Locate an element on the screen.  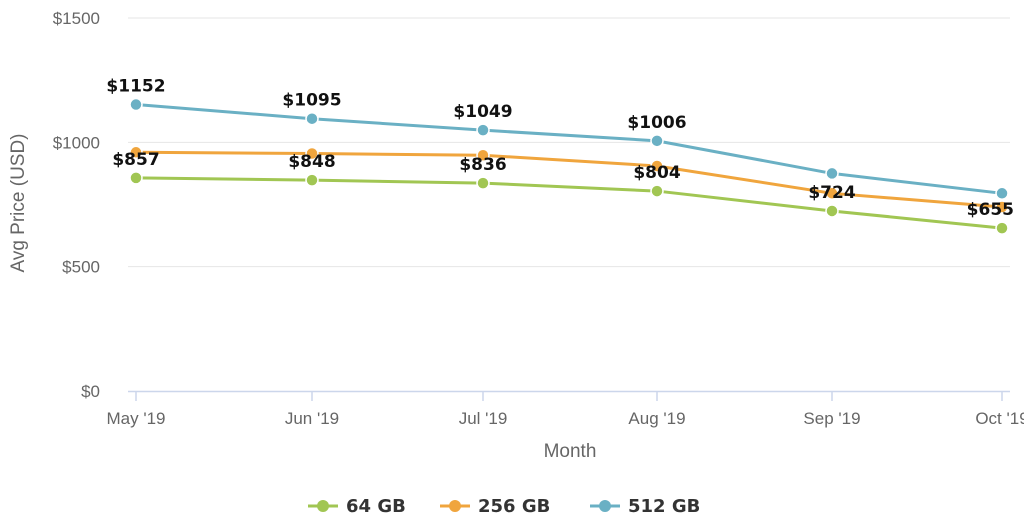
x-tick-label: Aug '19 is located at coordinates (656, 418).